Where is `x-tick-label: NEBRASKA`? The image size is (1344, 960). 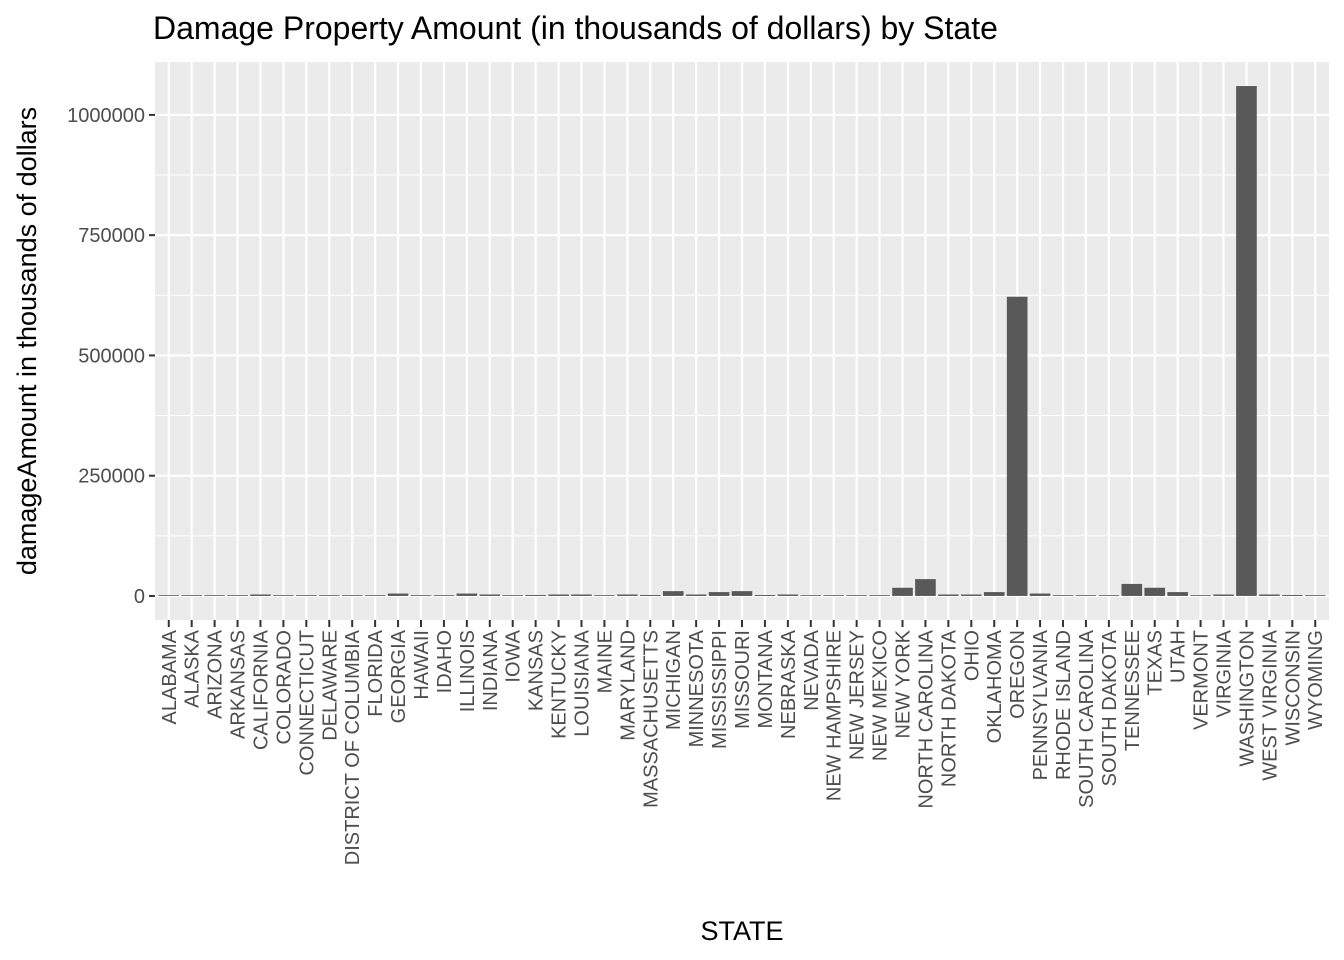
x-tick-label: NEBRASKA is located at coordinates (789, 684).